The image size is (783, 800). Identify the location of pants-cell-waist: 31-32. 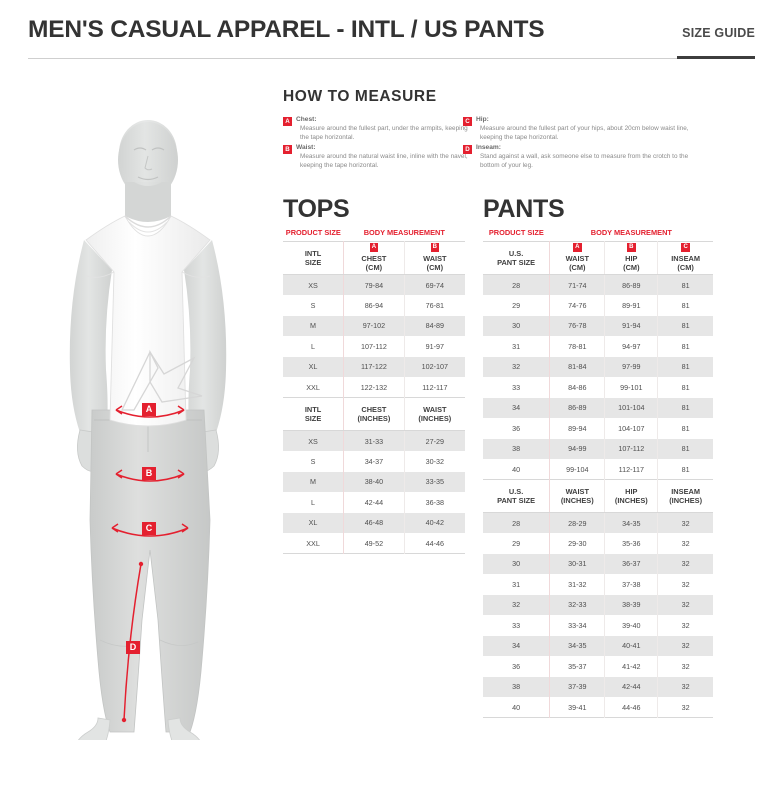
(577, 584).